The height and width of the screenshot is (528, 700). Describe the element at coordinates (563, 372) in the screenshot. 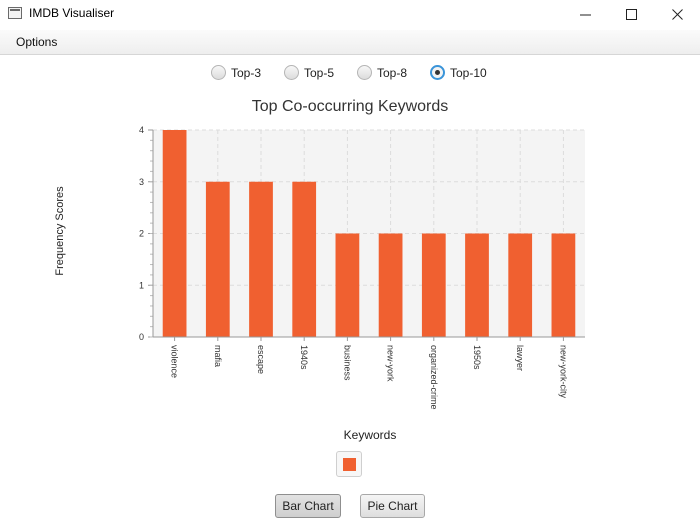

I see `x-tick-label: new-york-city` at that location.